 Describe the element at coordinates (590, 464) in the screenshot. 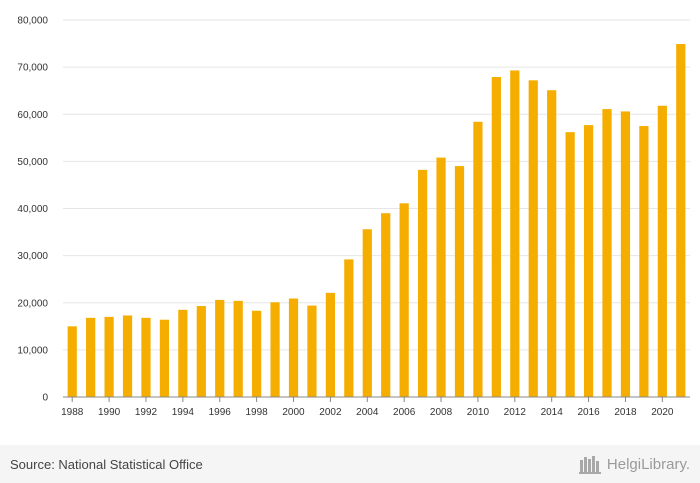

I see `library-icon` at that location.